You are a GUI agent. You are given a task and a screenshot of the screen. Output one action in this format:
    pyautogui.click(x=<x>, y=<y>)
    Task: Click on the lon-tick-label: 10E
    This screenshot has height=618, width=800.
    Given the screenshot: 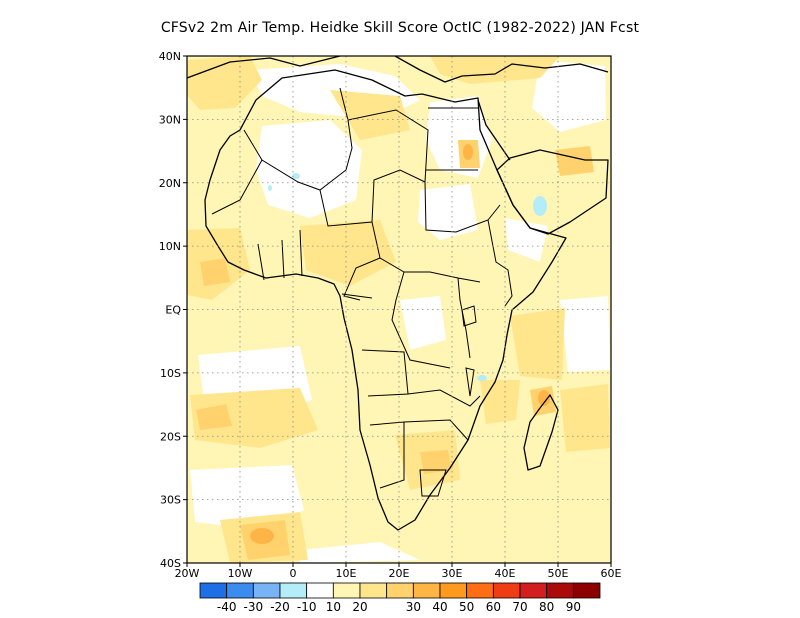 What is the action you would take?
    pyautogui.click(x=346, y=573)
    